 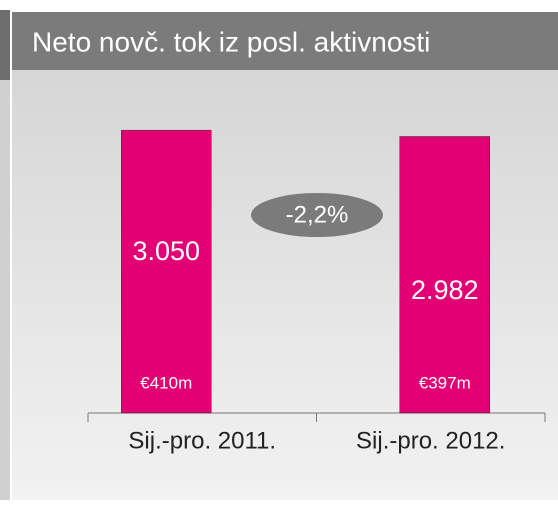 I want to click on chart-title: Neto novč. tok iz posl. aktivnosti, so click(x=231, y=41).